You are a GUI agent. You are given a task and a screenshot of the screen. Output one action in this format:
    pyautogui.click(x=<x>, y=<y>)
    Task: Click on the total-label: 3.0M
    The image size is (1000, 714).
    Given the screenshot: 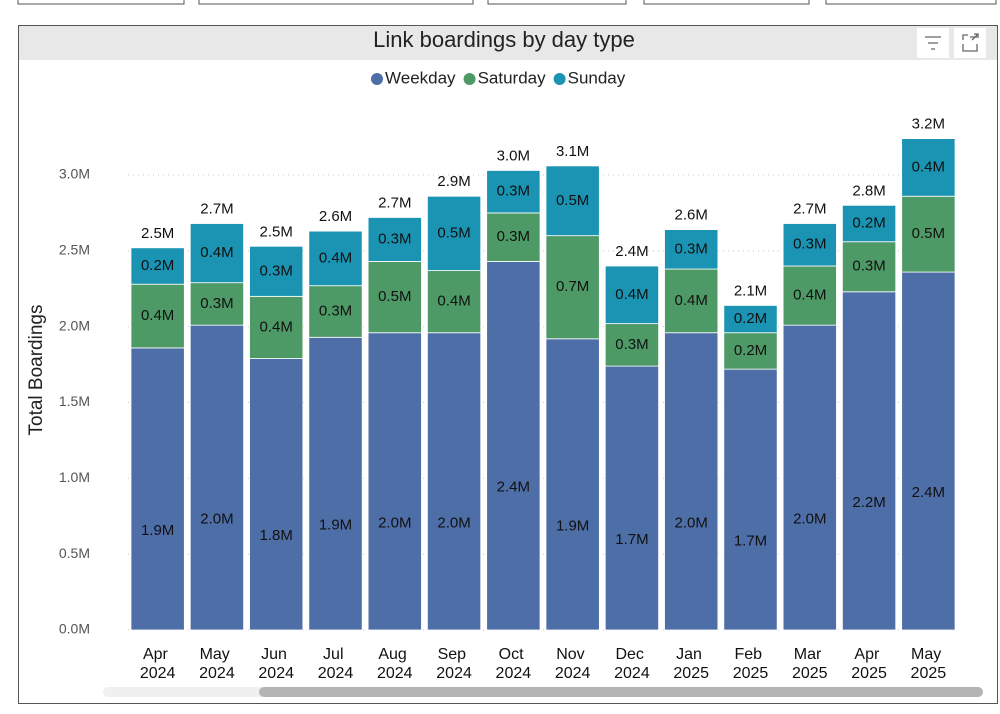 What is the action you would take?
    pyautogui.click(x=513, y=155)
    